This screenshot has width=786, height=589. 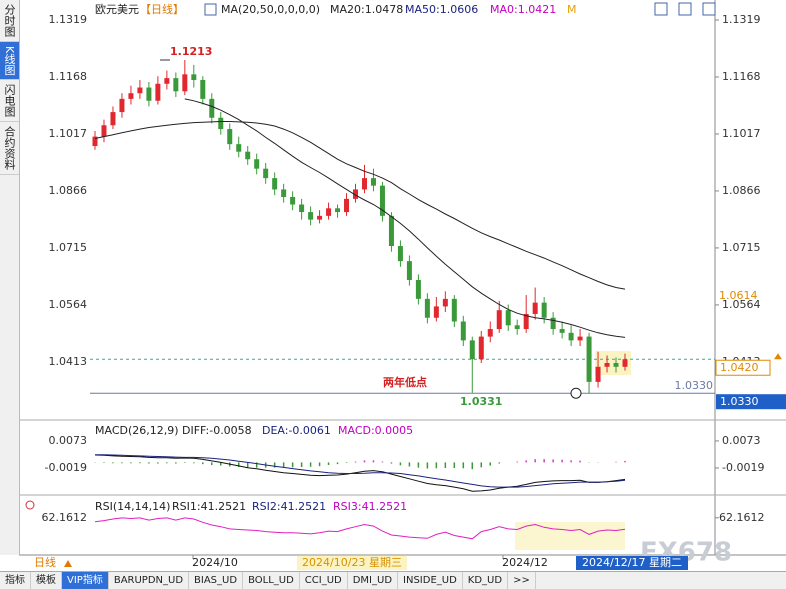 What do you see at coordinates (694, 385) in the screenshot?
I see `support-label: 1.0330` at bounding box center [694, 385].